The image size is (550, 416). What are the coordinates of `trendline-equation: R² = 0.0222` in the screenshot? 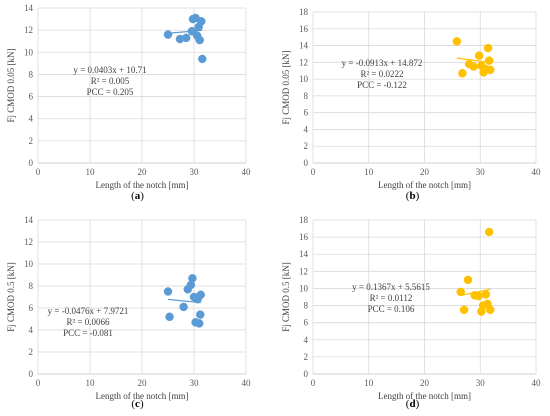 It's located at (381, 74).